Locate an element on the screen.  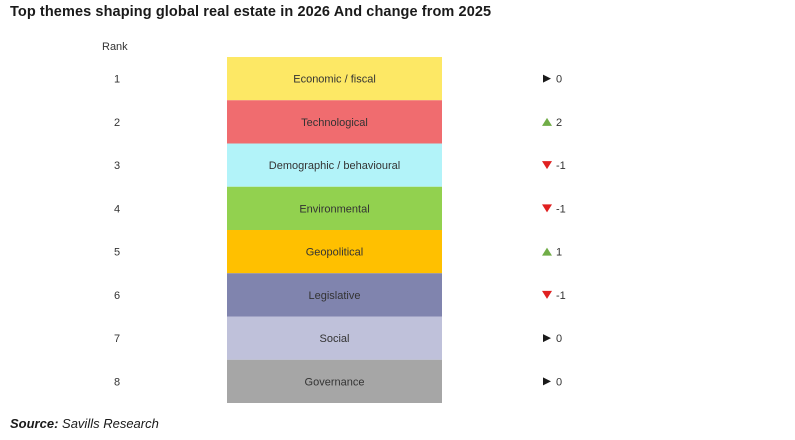
theme-label: Economic / fiscal is located at coordinates (334, 80).